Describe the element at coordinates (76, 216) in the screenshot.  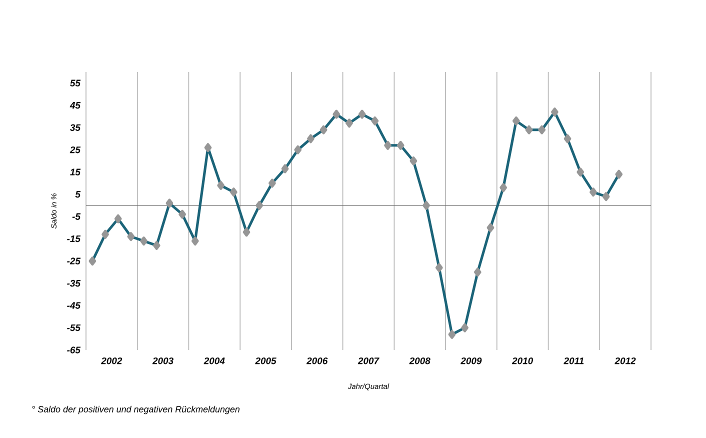
I see `y-tick-label: -5` at that location.